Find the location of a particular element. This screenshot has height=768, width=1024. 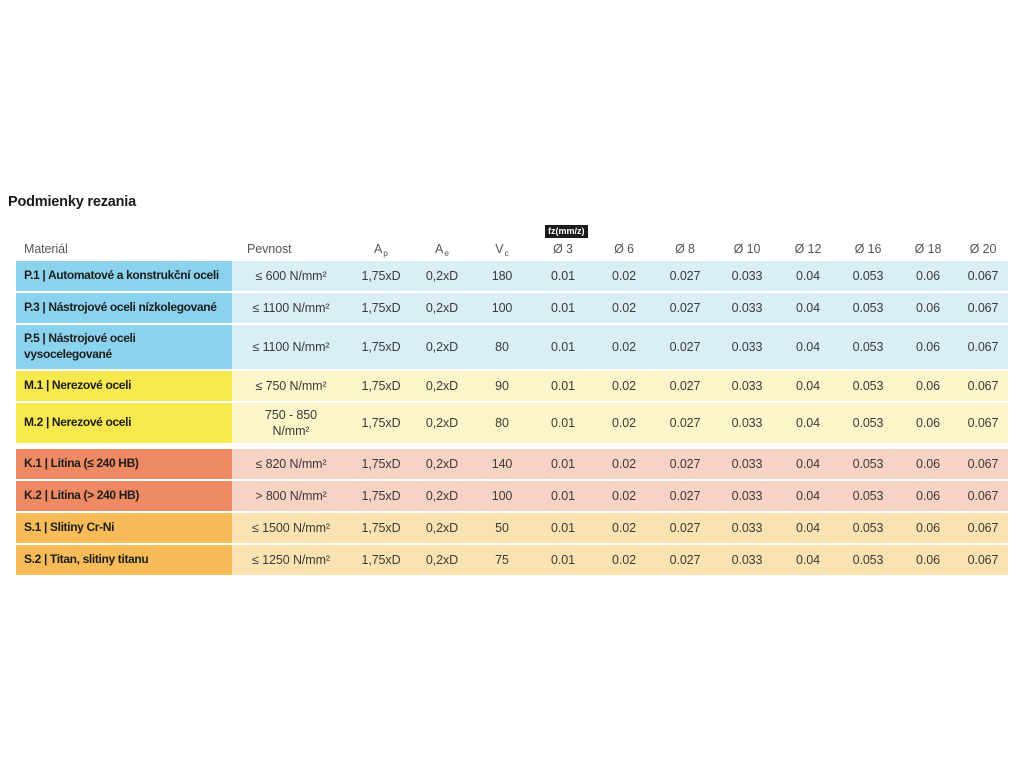

pevnost-value: ≤ 1250 N/mm² is located at coordinates (291, 559).